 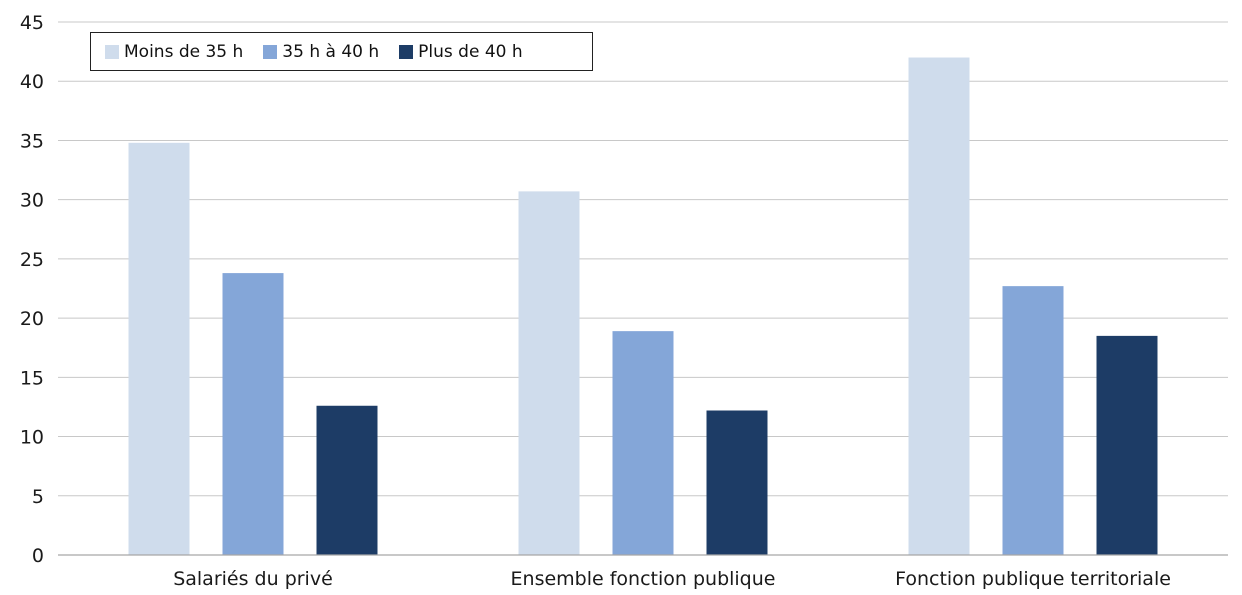 What do you see at coordinates (643, 579) in the screenshot?
I see `x-category-label: Ensemble fonction publique` at bounding box center [643, 579].